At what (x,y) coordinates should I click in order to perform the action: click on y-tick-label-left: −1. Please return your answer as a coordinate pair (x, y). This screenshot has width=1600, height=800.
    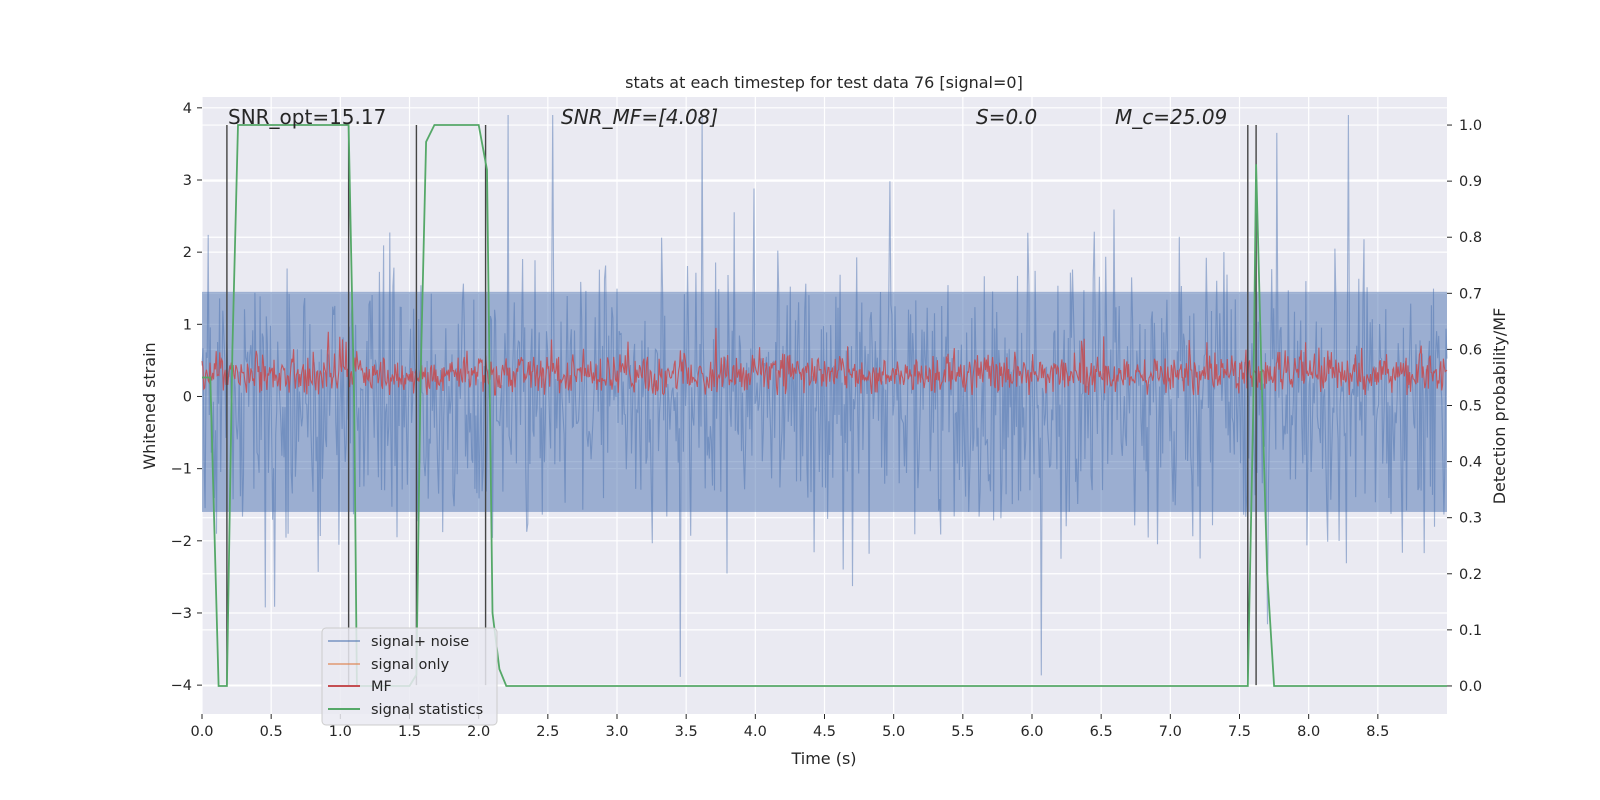
    Looking at the image, I should click on (181, 470).